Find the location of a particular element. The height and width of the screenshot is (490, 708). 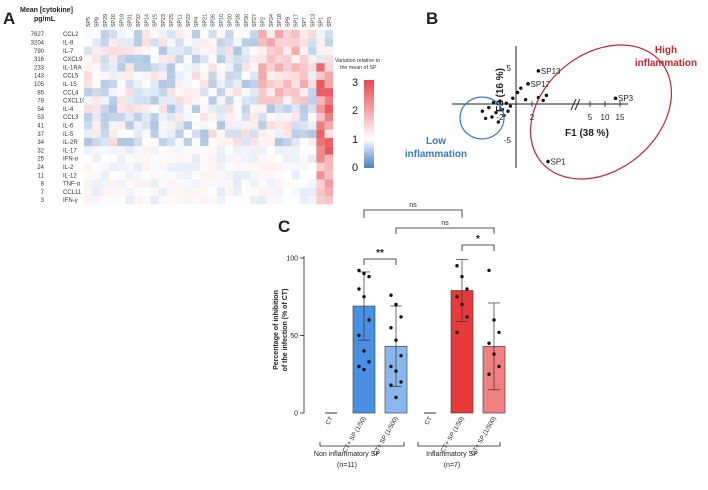

heatmap-cells is located at coordinates (209, 117).